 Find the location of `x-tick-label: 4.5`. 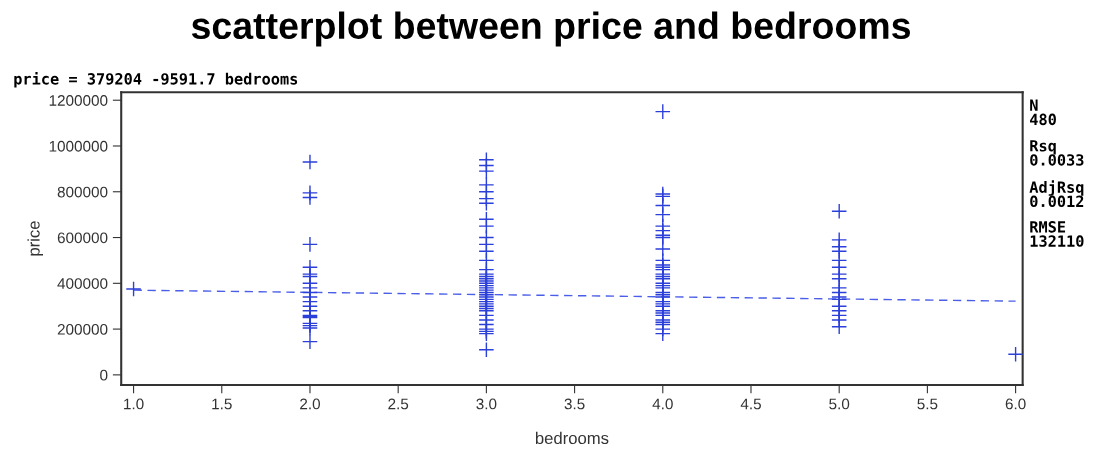

x-tick-label: 4.5 is located at coordinates (750, 404).